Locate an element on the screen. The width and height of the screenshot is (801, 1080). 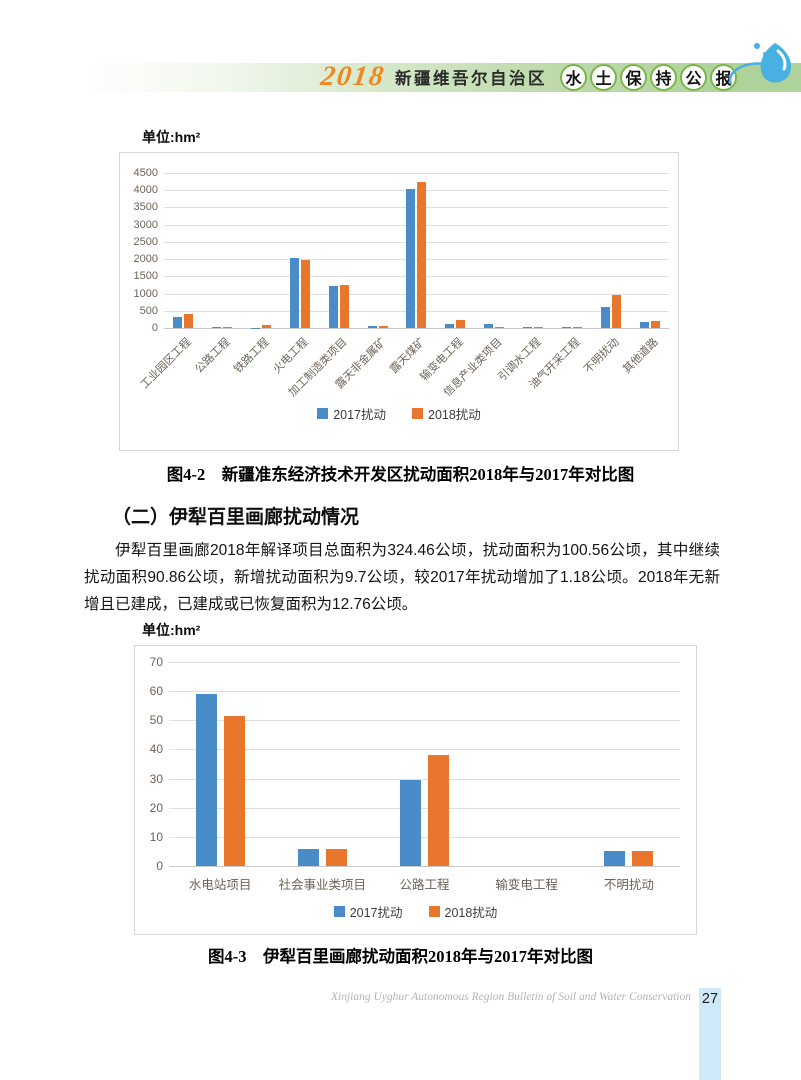
section-heading: （二）伊犁百里画廊扰动情况 is located at coordinates (236, 517).